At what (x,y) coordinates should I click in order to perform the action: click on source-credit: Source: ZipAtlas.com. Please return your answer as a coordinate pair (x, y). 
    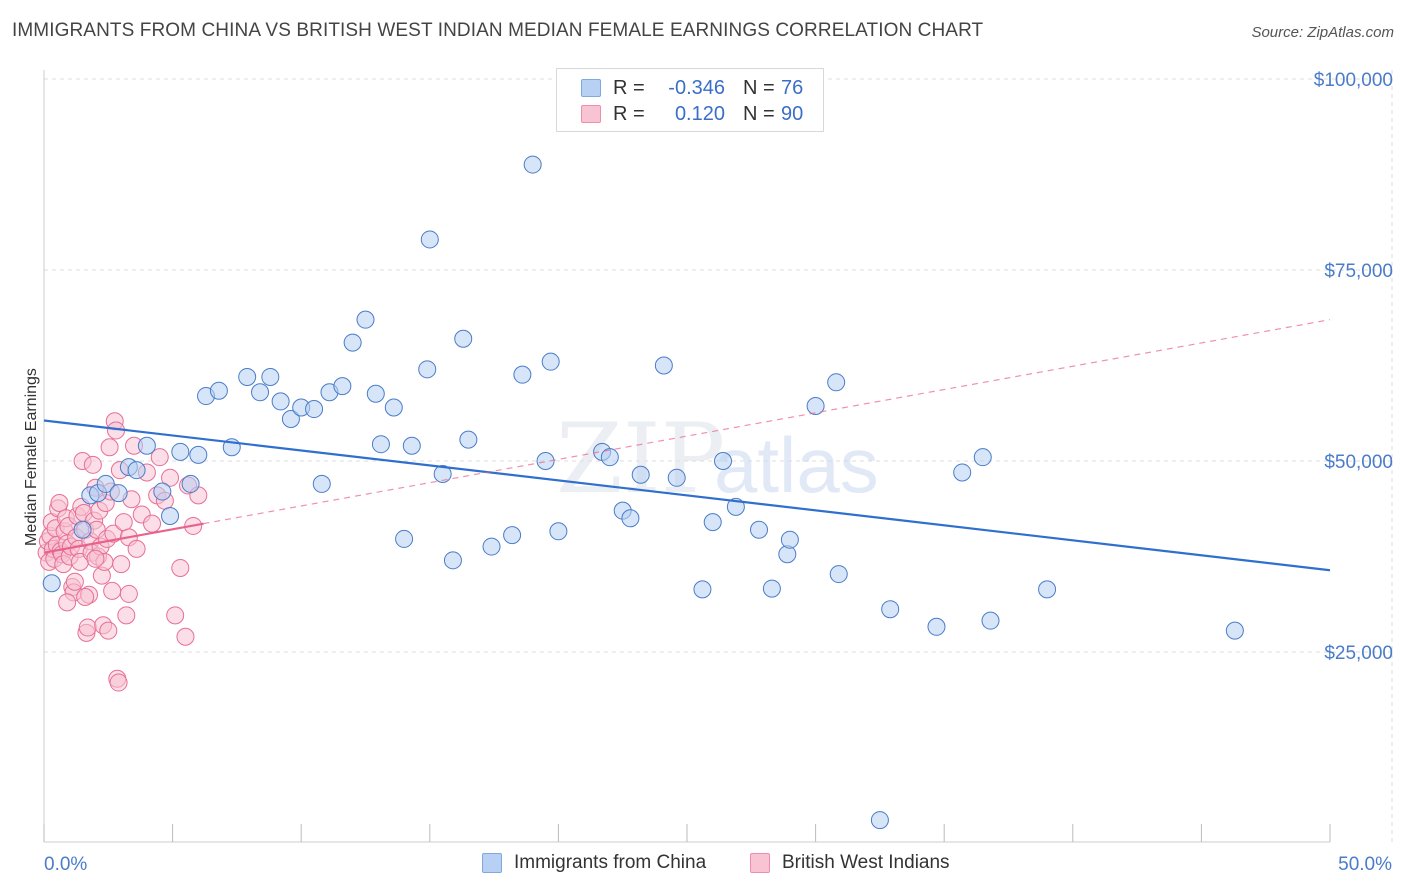
    Looking at the image, I should click on (1322, 32).